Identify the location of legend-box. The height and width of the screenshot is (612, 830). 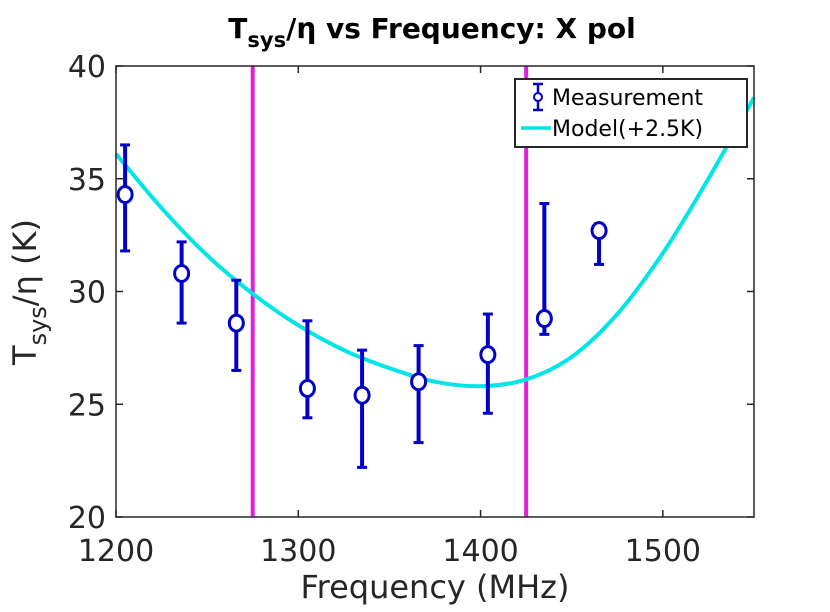
(631, 113).